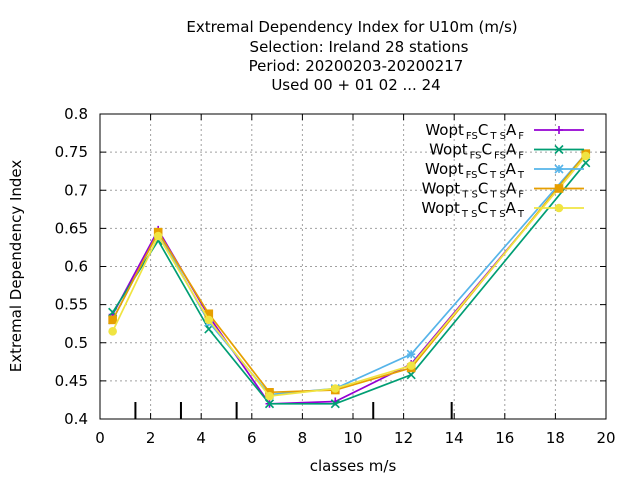 The image size is (640, 480). I want to click on y-tick-label: 0.65, so click(71, 228).